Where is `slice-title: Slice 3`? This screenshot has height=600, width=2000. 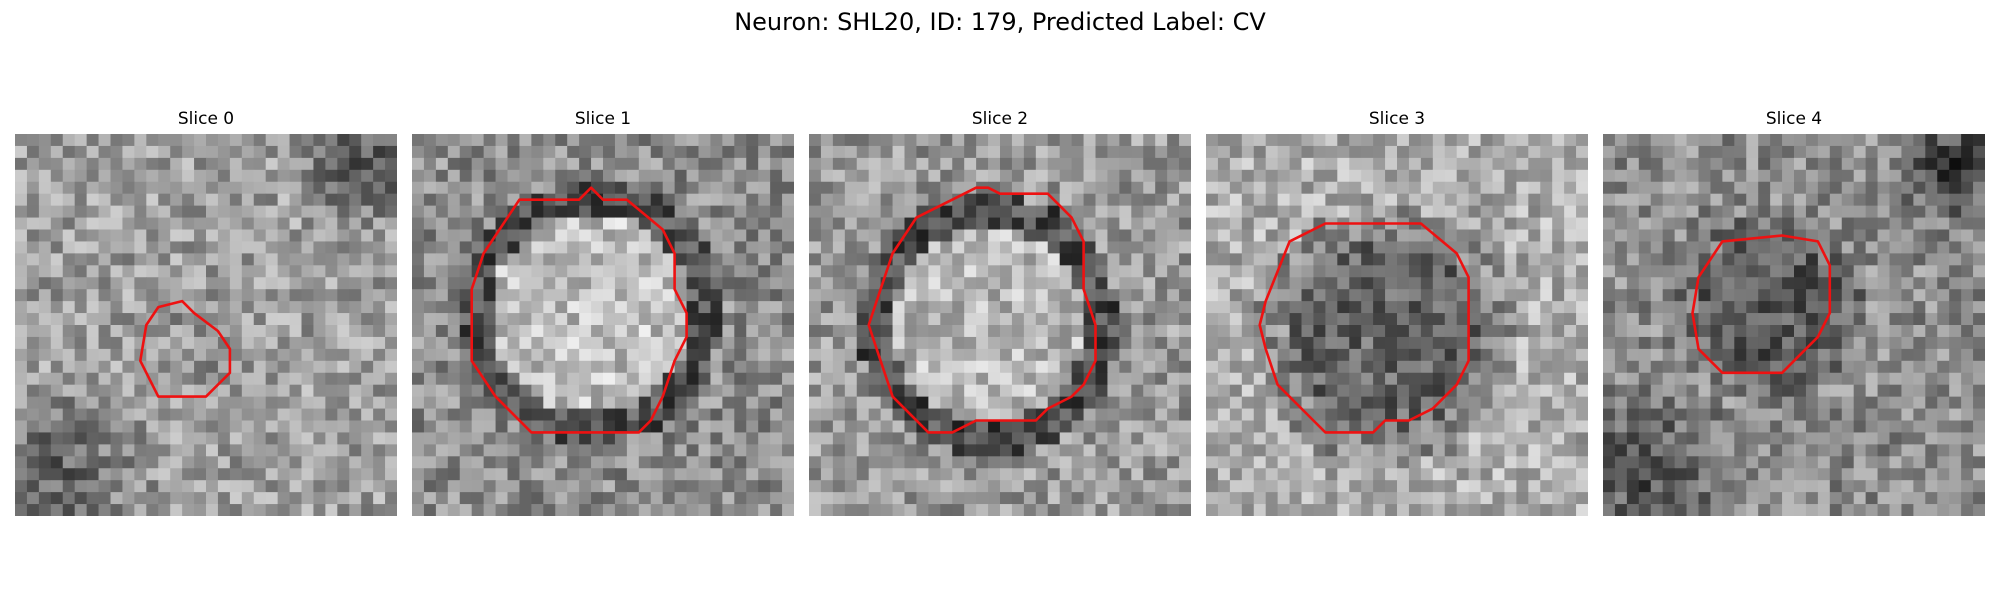 slice-title: Slice 3 is located at coordinates (1397, 119).